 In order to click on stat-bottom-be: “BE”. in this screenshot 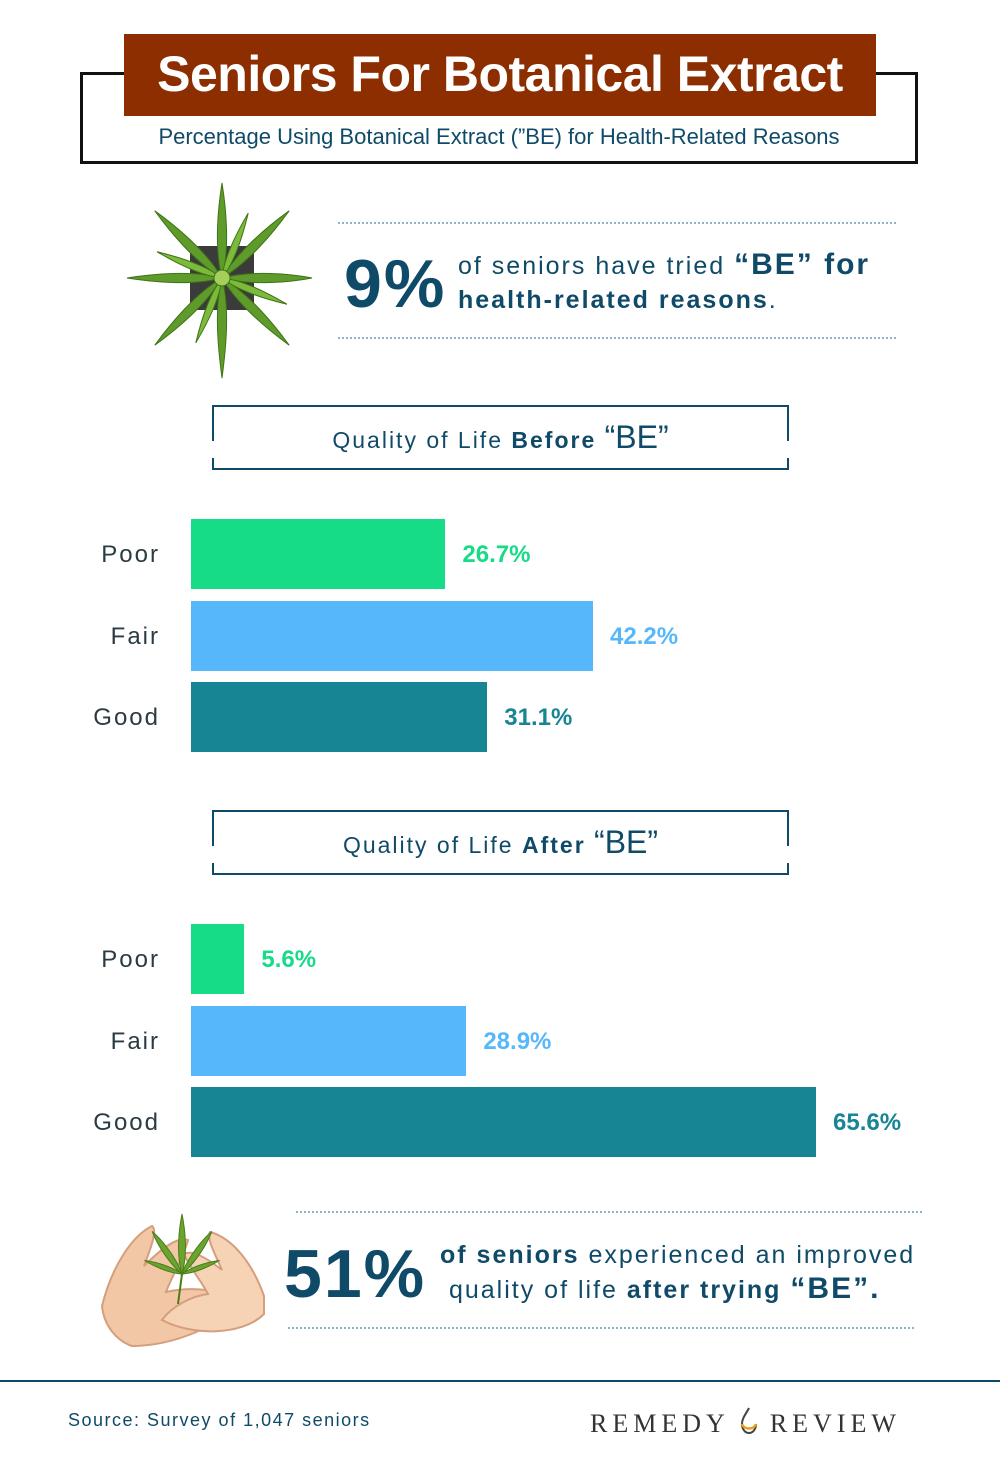, I will do `click(835, 1288)`.